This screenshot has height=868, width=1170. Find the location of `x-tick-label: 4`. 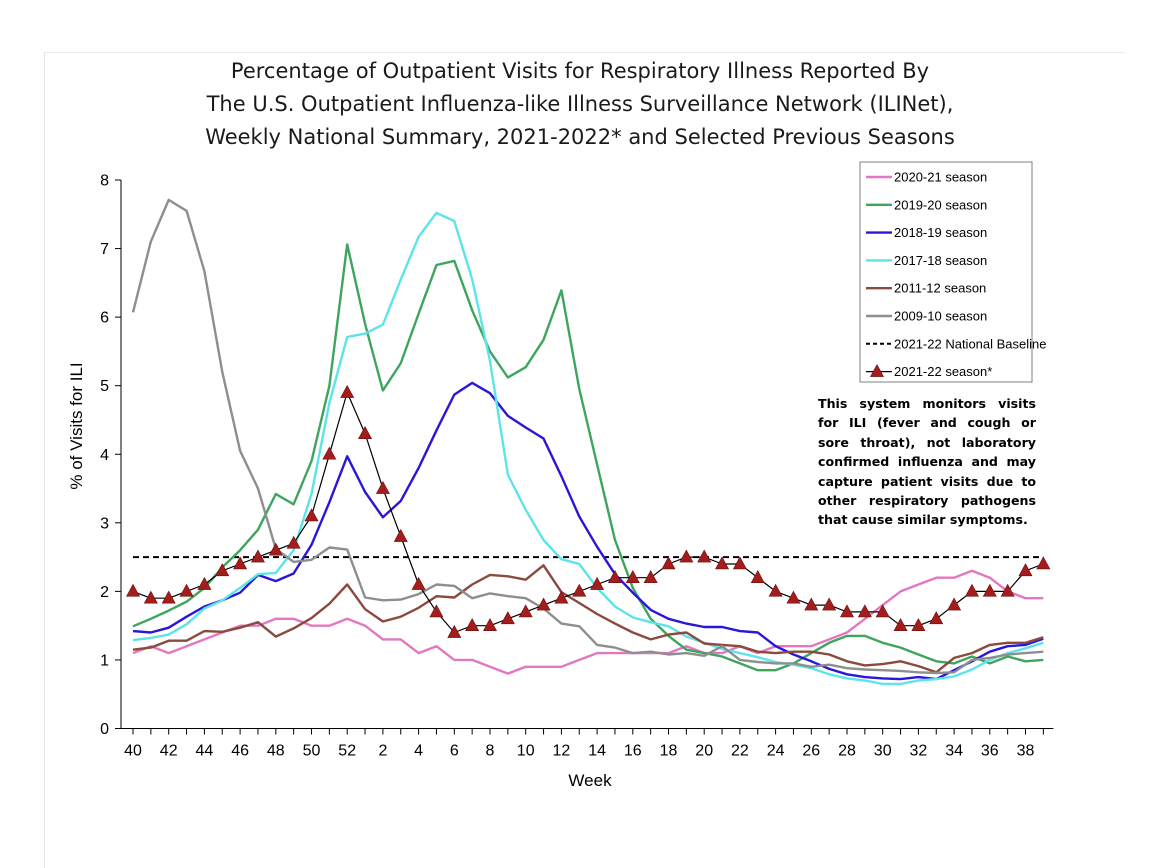

x-tick-label: 4 is located at coordinates (418, 751).